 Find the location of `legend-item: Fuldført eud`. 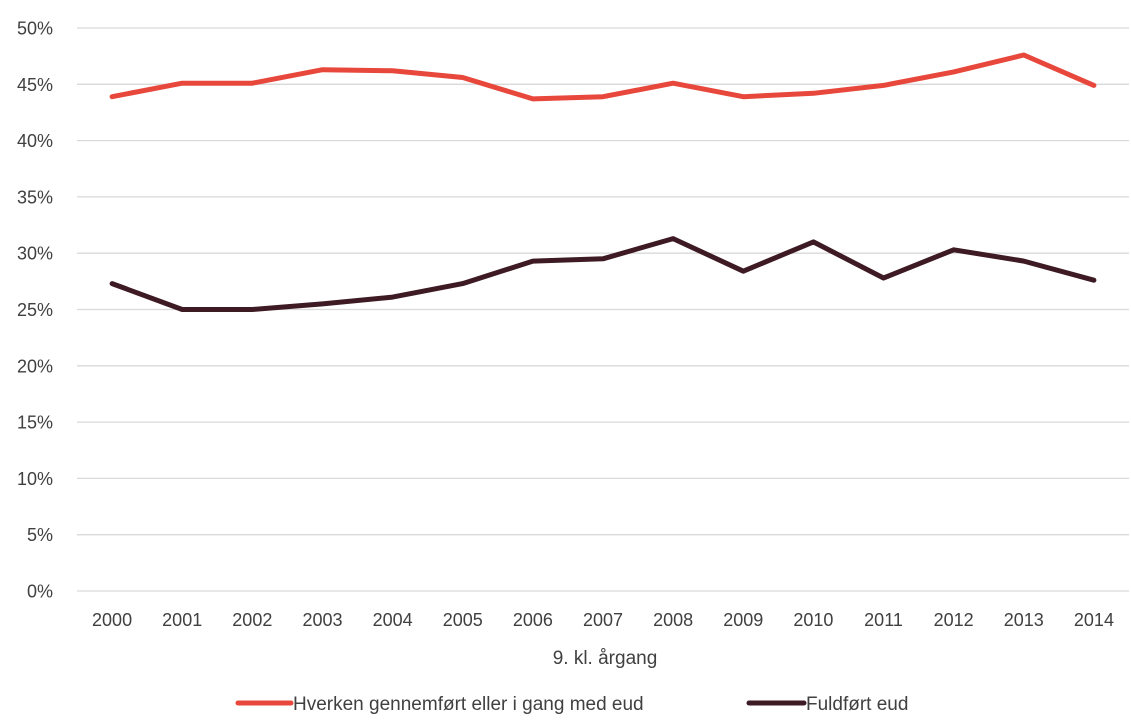

legend-item: Fuldført eud is located at coordinates (828, 704).